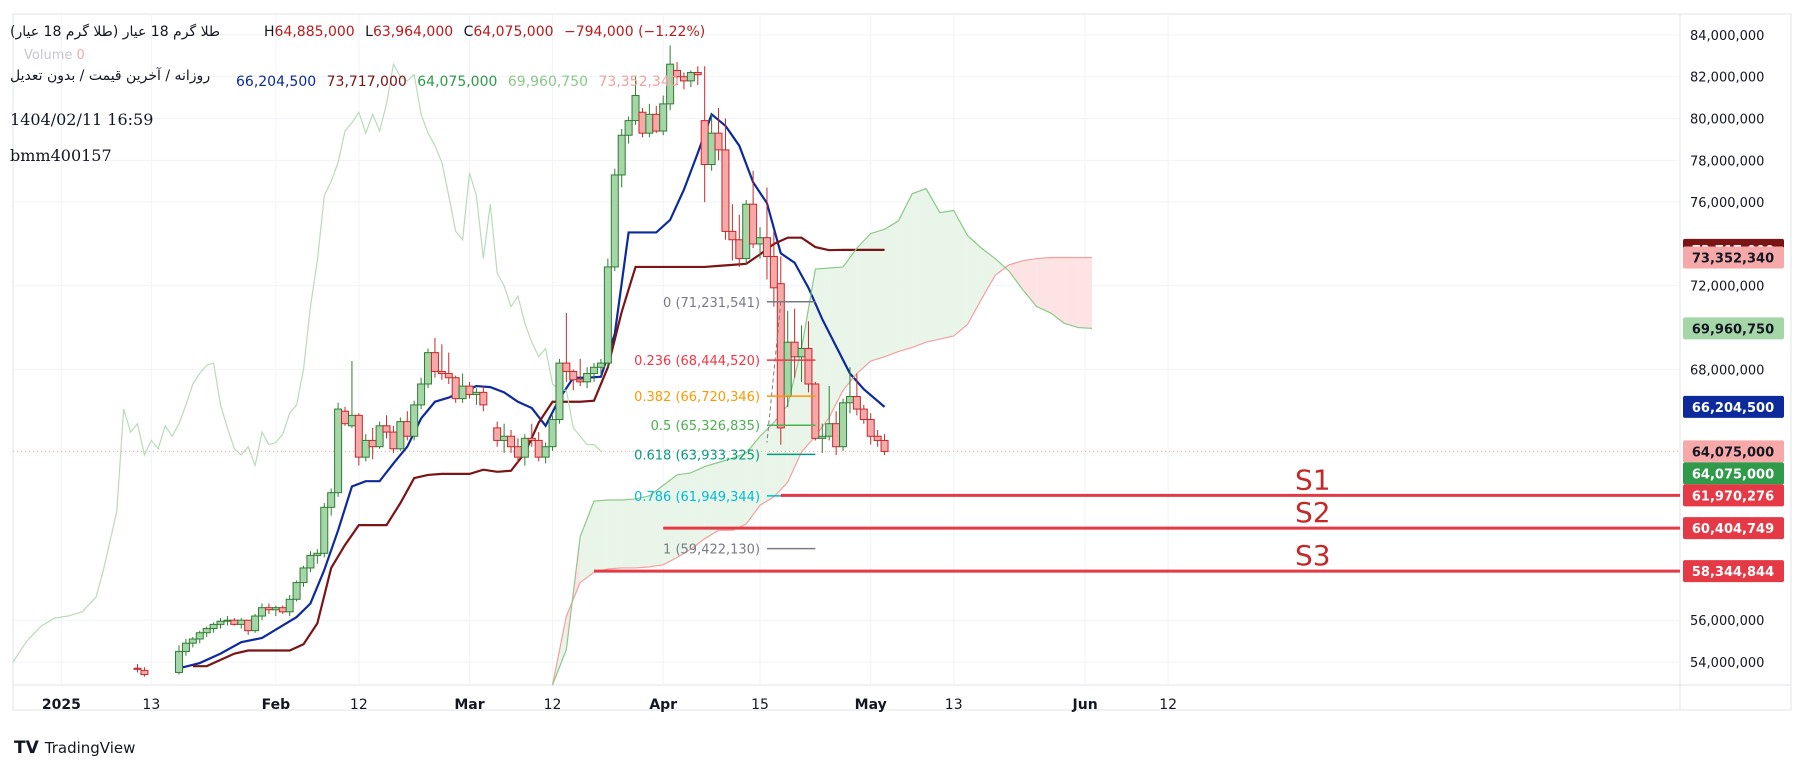  I want to click on close-value: 64,075,000, so click(513, 32).